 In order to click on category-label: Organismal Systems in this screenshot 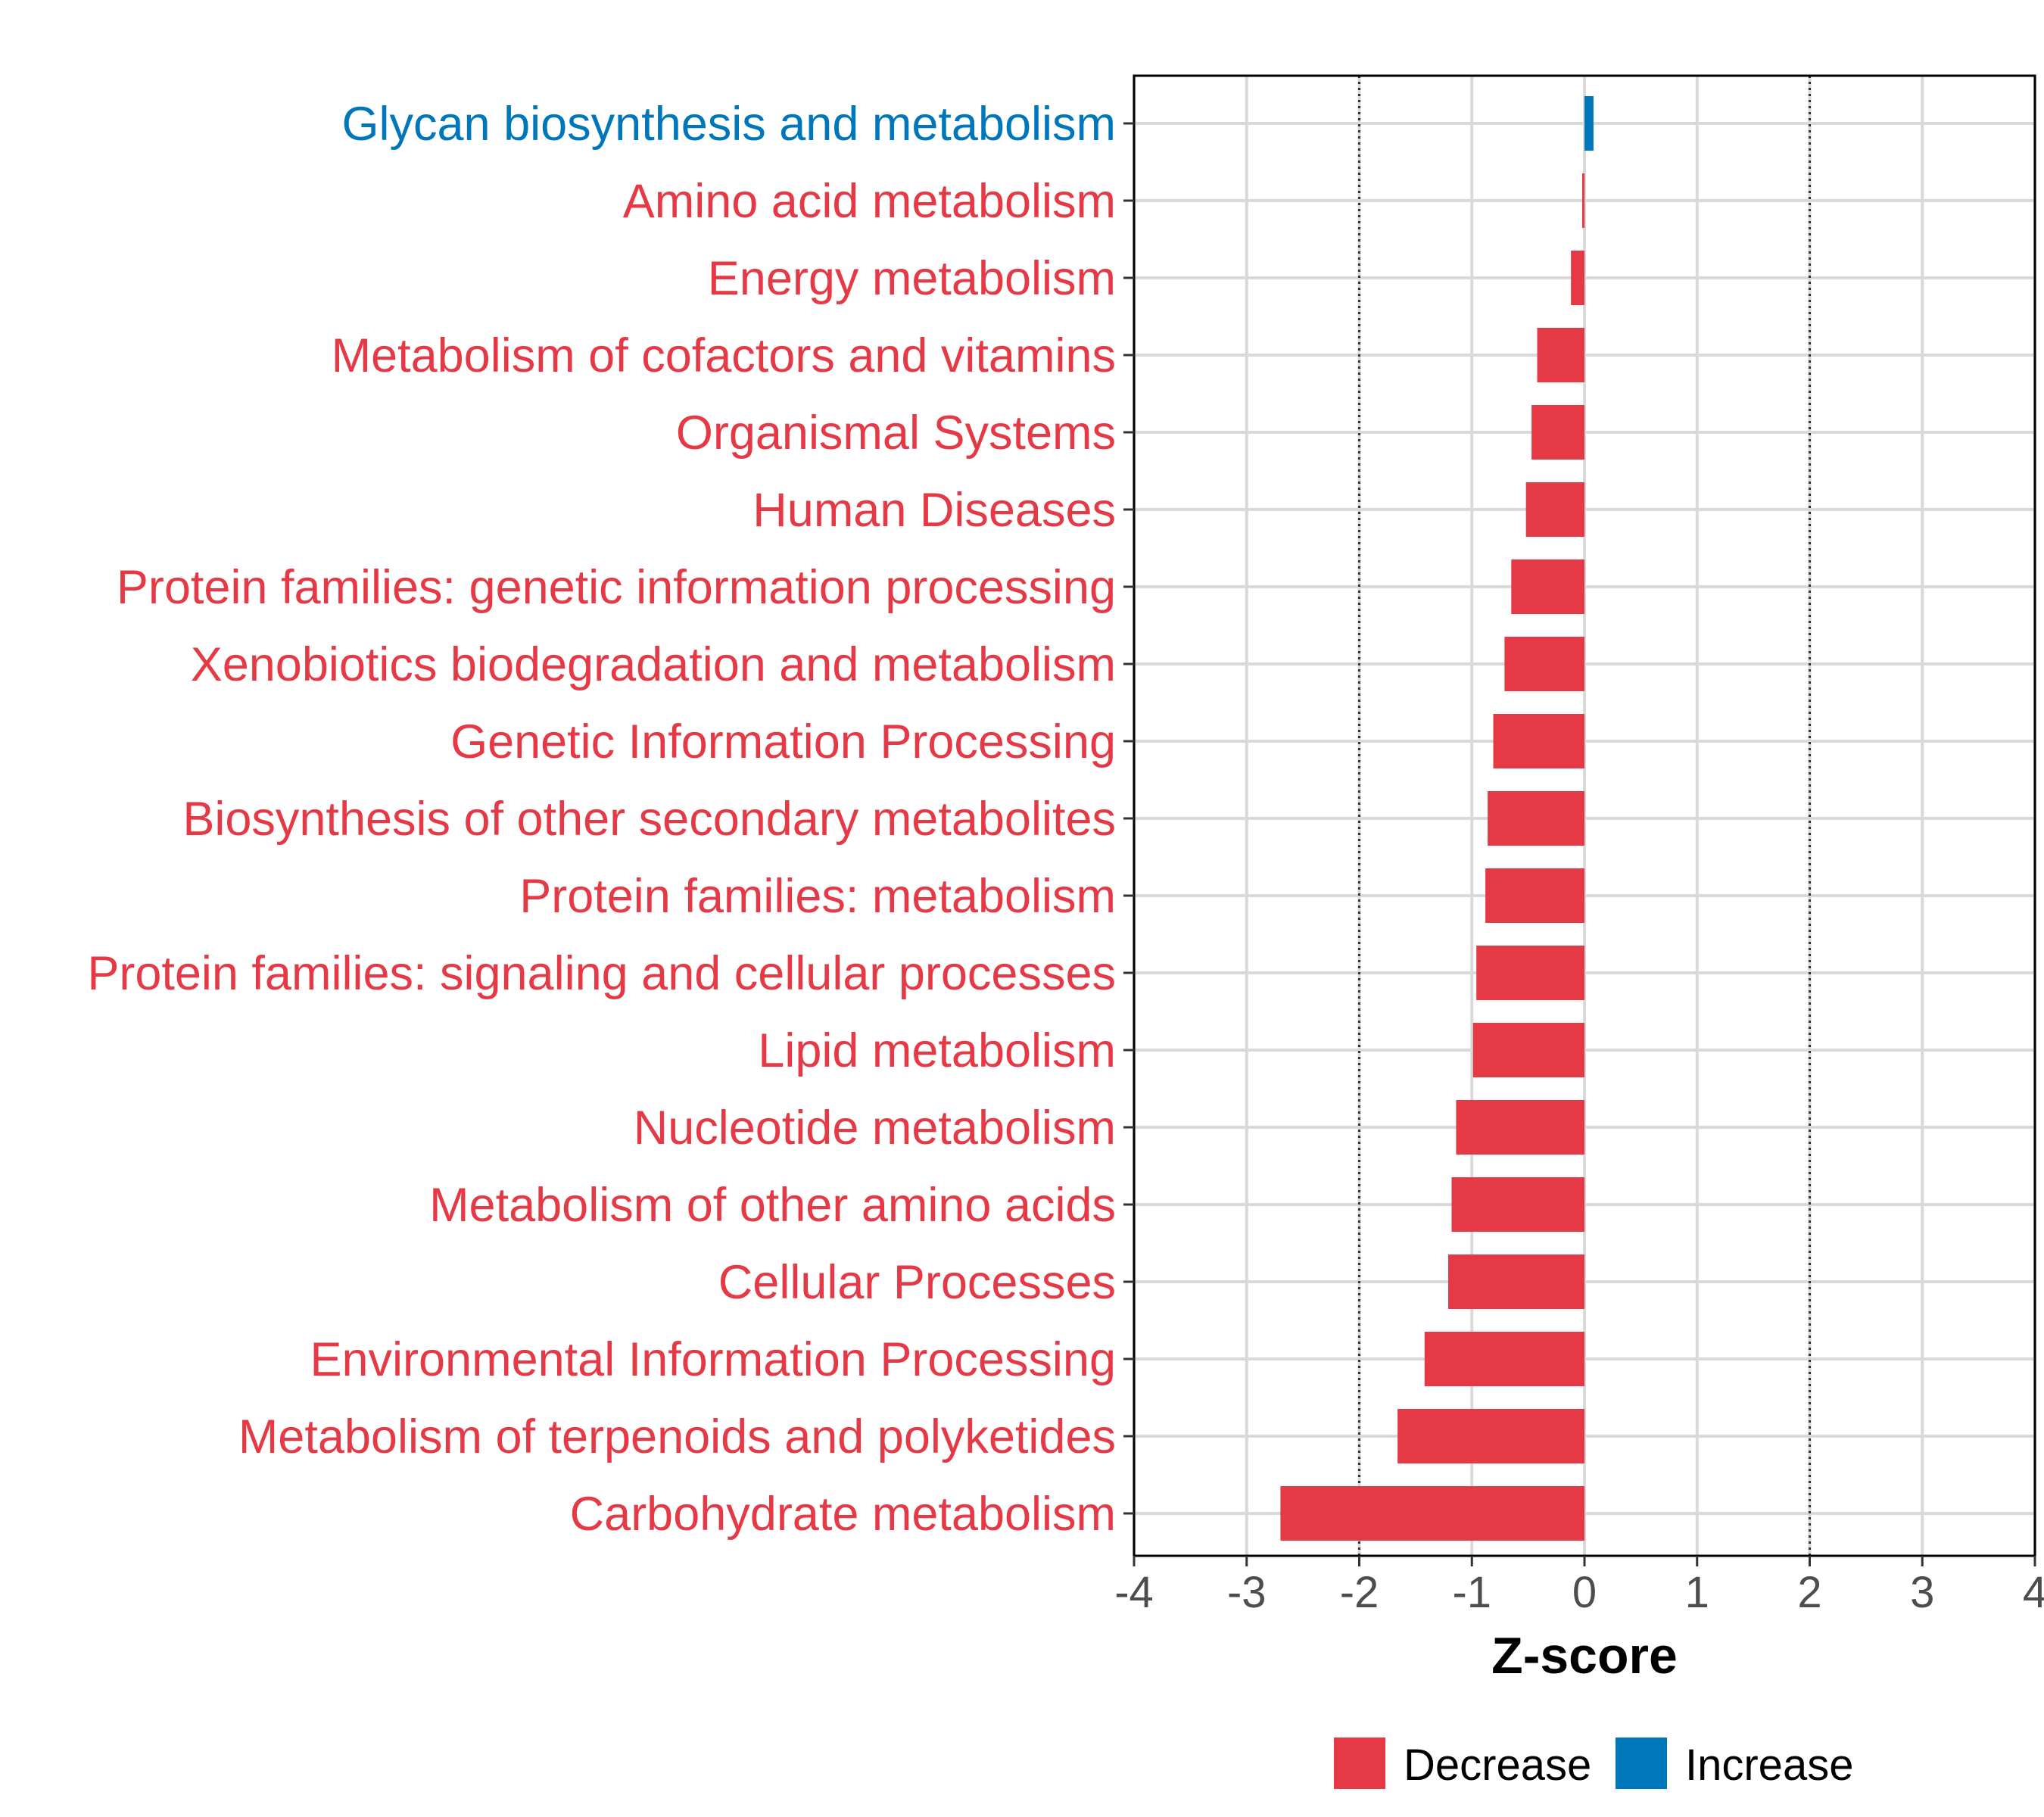, I will do `click(896, 434)`.